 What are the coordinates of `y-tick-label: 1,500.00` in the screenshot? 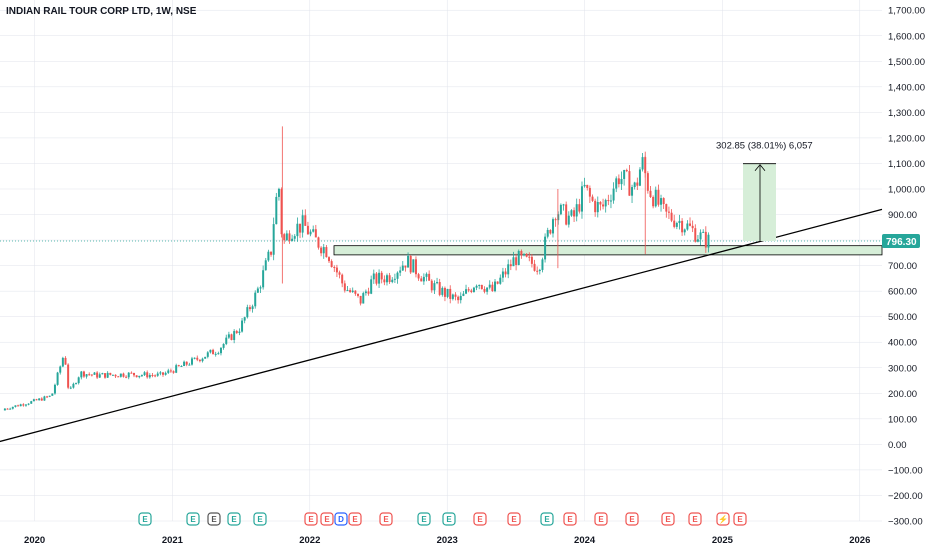 It's located at (906, 62).